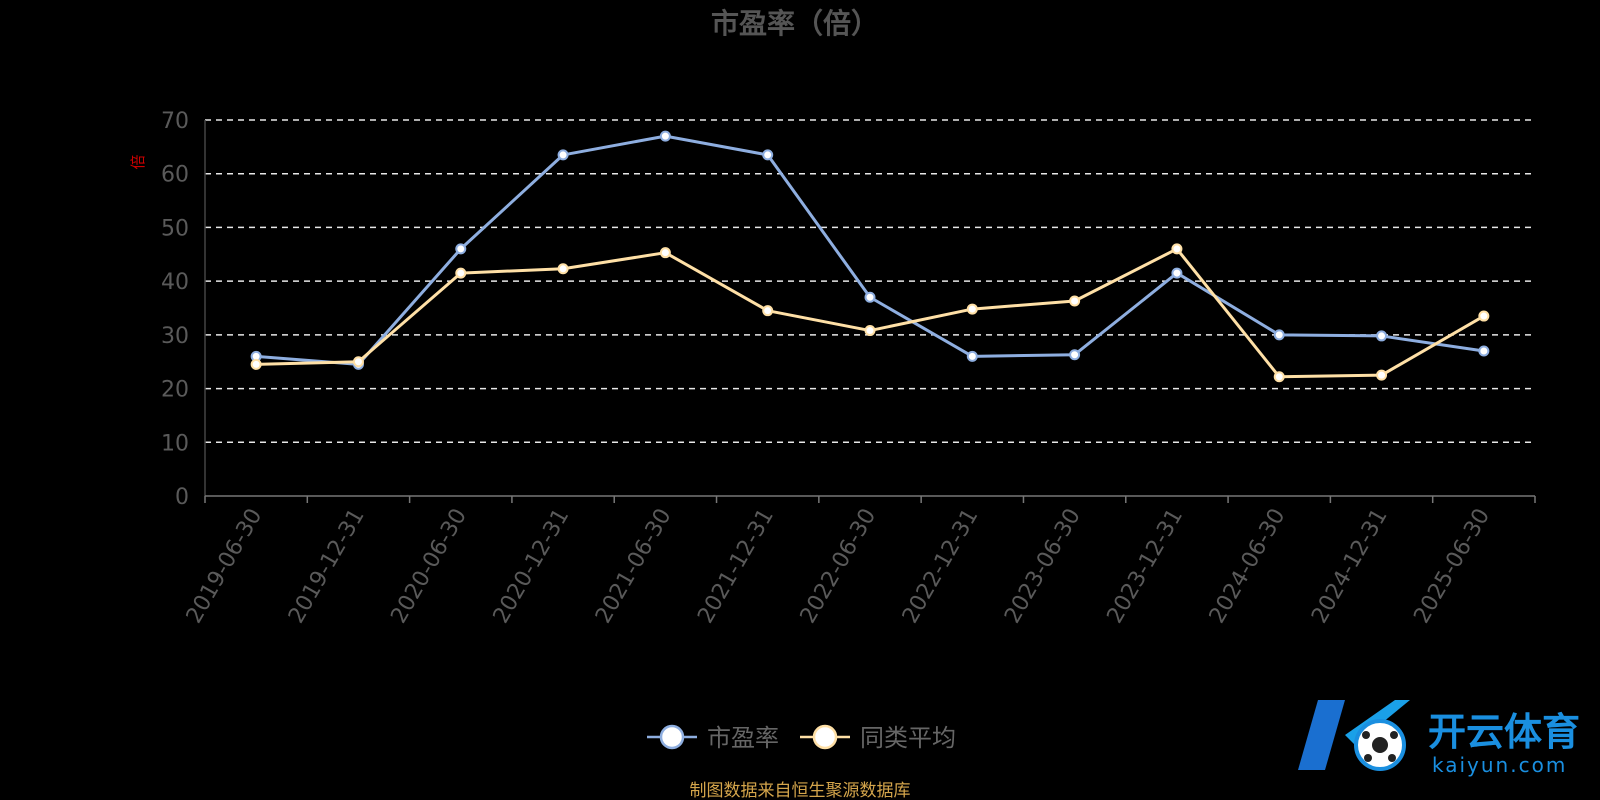 Image resolution: width=1600 pixels, height=800 pixels. I want to click on watermark-logo: 开云体育 kaiyun.com, so click(1439, 738).